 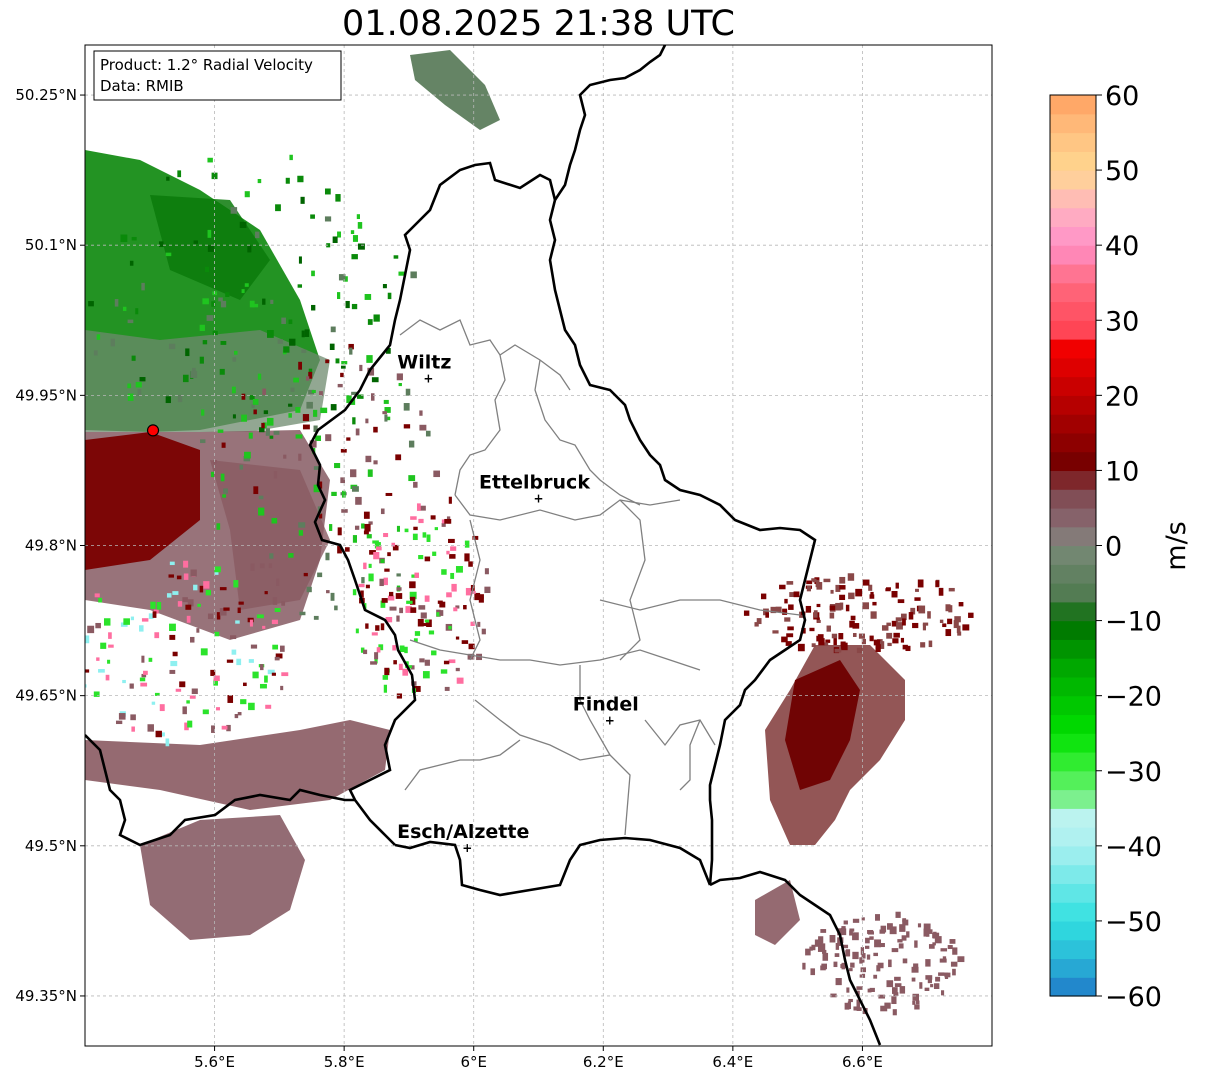 What do you see at coordinates (603, 1062) in the screenshot?
I see `x-tick-label: 6.2°E` at bounding box center [603, 1062].